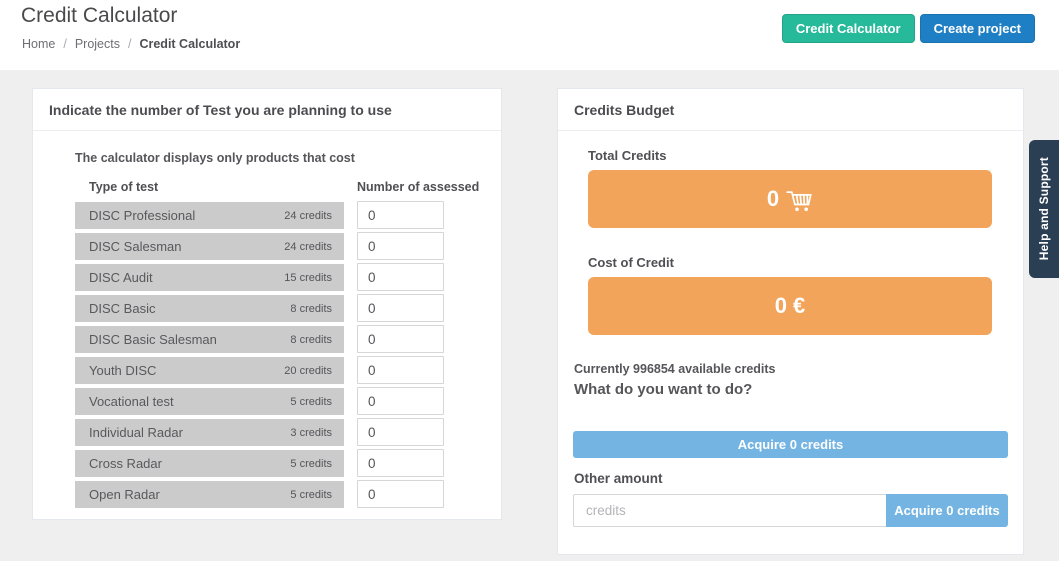 The width and height of the screenshot is (1059, 561). I want to click on test-name: DISC Professional, so click(142, 215).